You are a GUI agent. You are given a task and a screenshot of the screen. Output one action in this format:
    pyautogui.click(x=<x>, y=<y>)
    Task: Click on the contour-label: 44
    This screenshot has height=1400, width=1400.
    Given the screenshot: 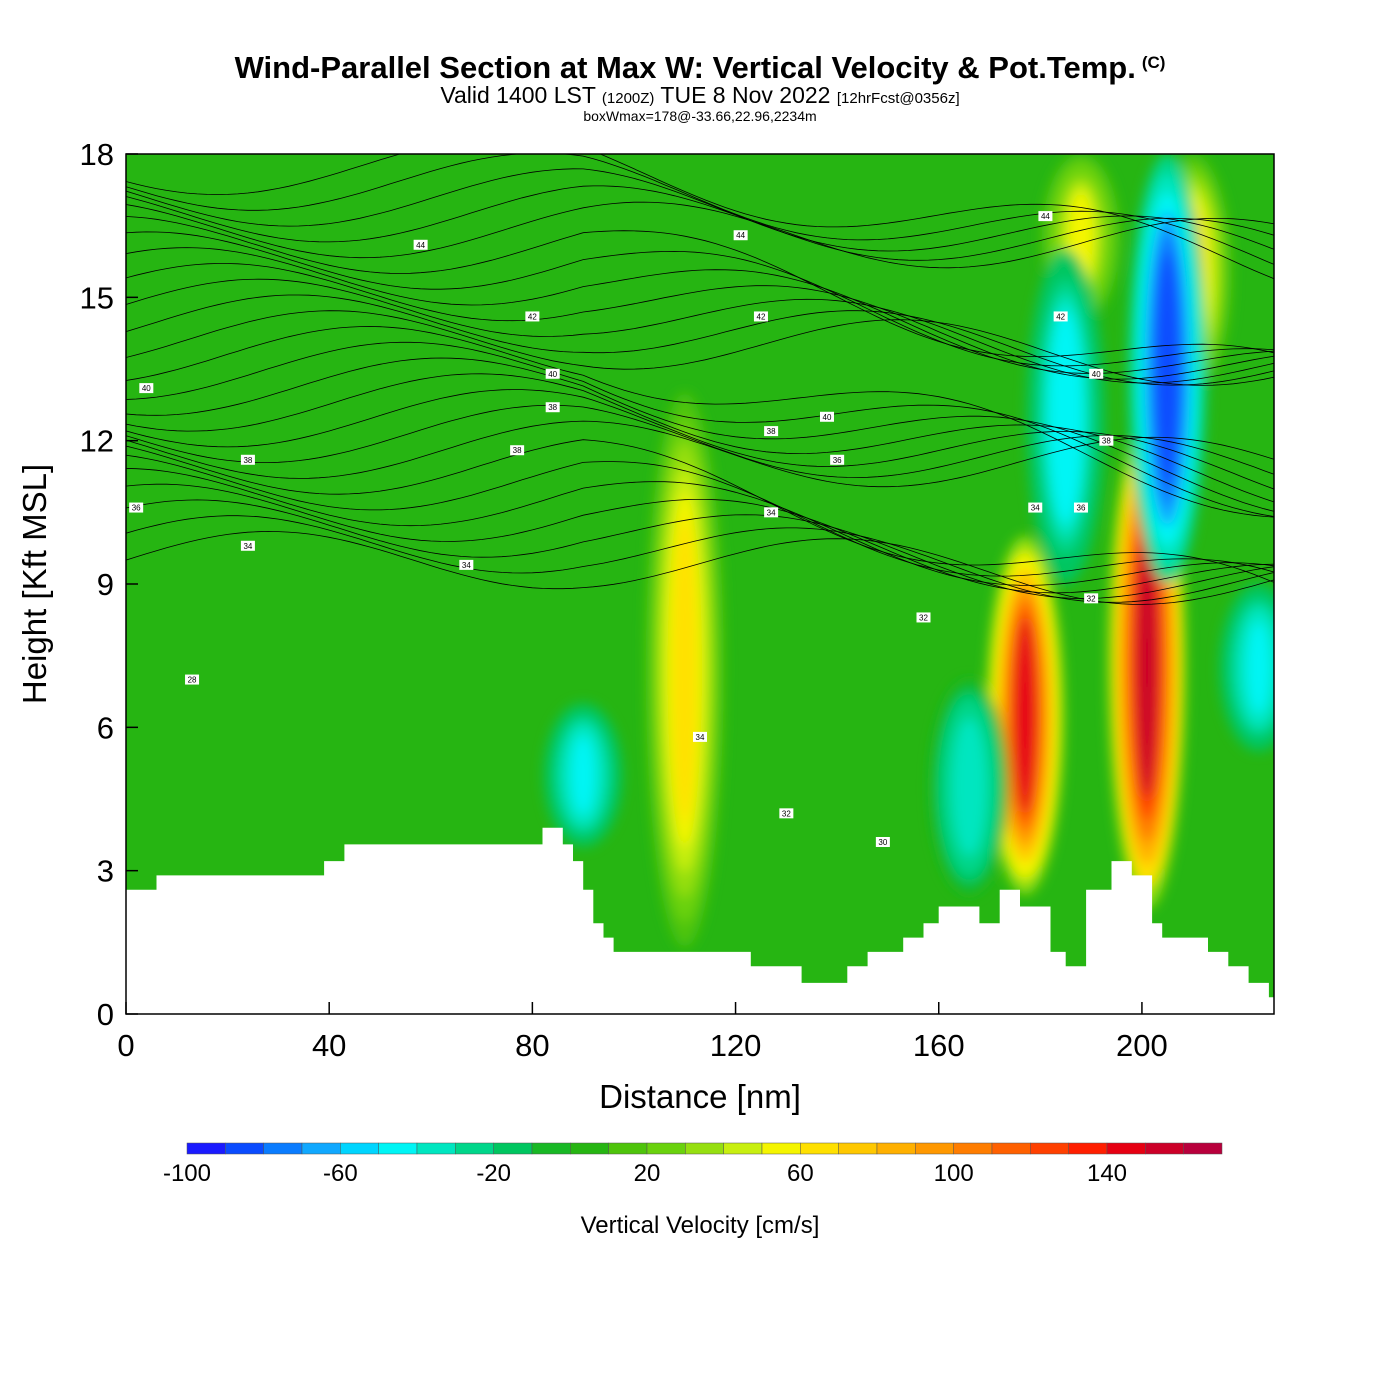 What is the action you would take?
    pyautogui.click(x=740, y=235)
    